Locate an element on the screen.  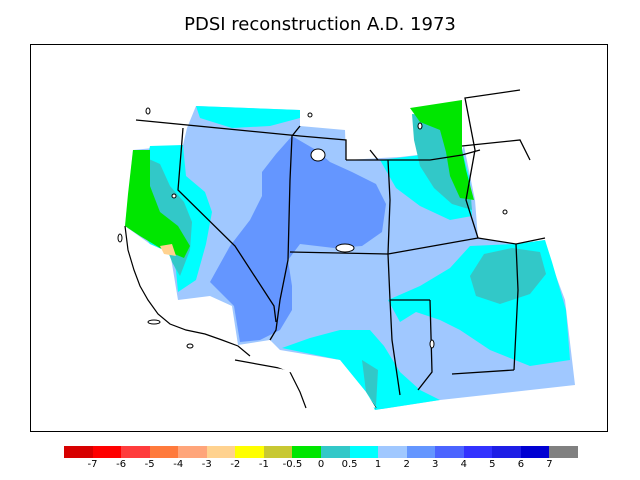
region-class-0-5-colorado is located at coordinates (508, 276).